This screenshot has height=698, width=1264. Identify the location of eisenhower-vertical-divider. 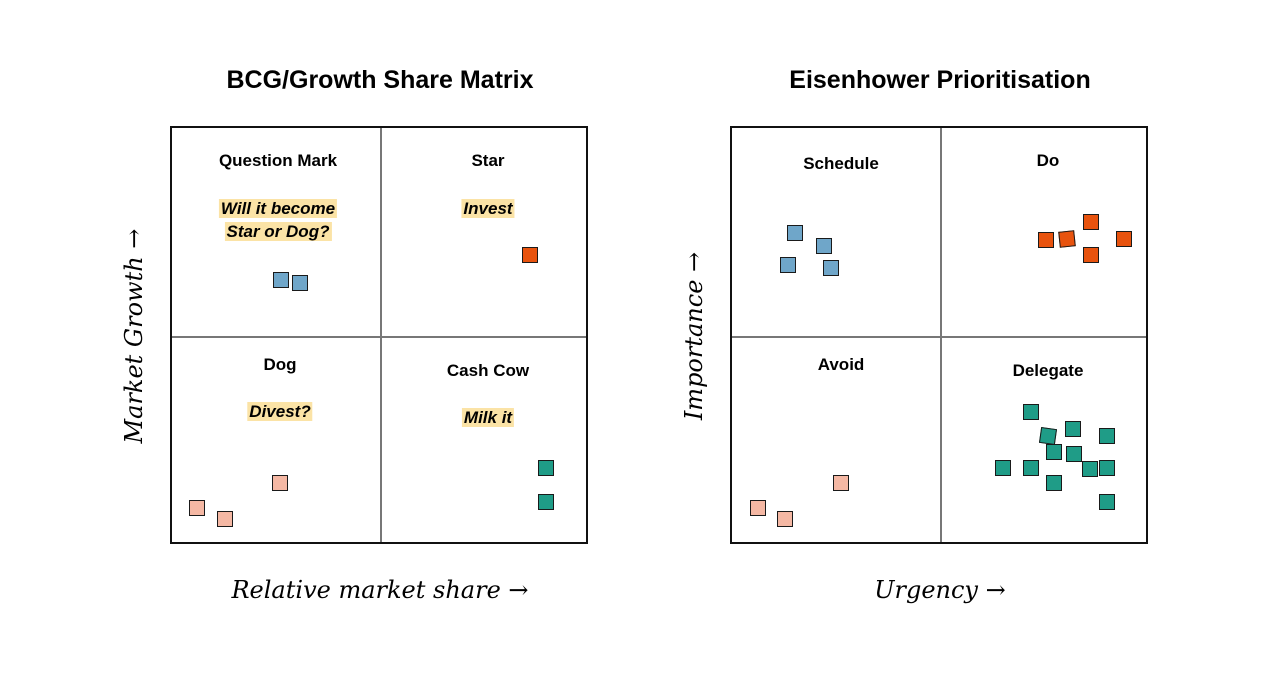
(941, 335).